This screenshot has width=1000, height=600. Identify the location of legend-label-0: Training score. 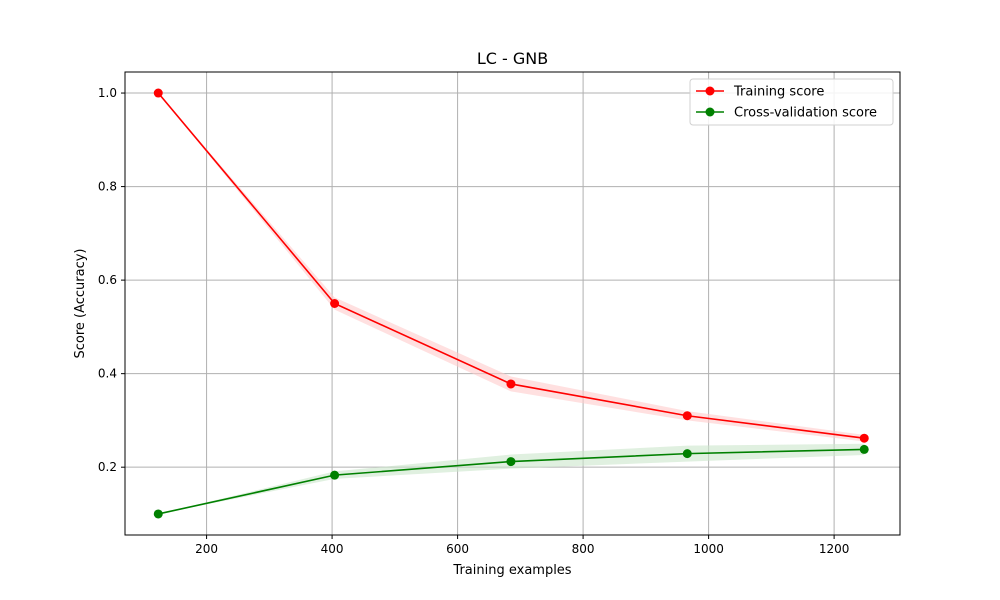
(778, 92).